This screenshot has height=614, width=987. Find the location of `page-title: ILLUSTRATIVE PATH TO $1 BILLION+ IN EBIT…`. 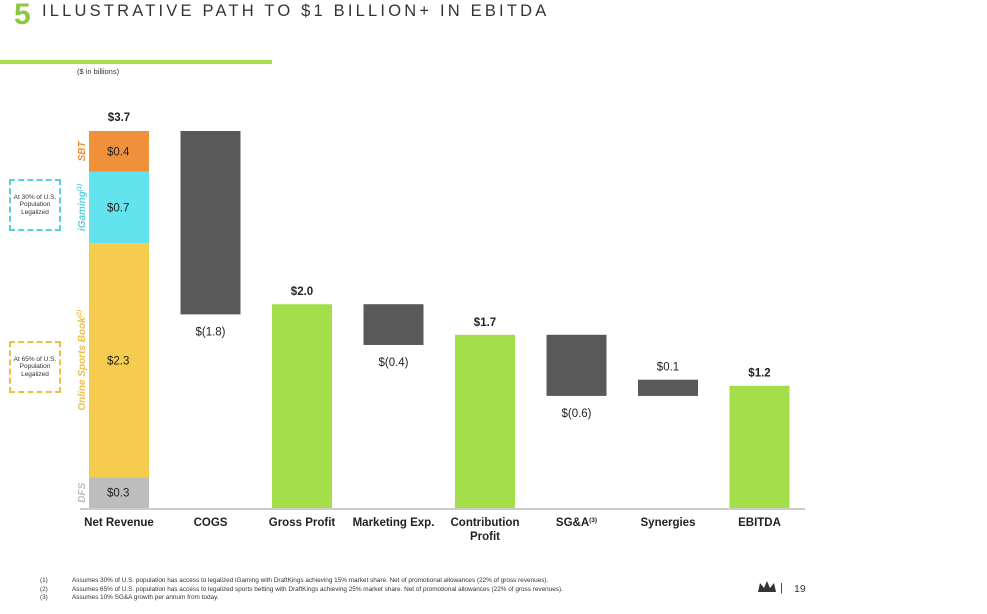

page-title: ILLUSTRATIVE PATH TO $1 BILLION+ IN EBIT… is located at coordinates (296, 11).